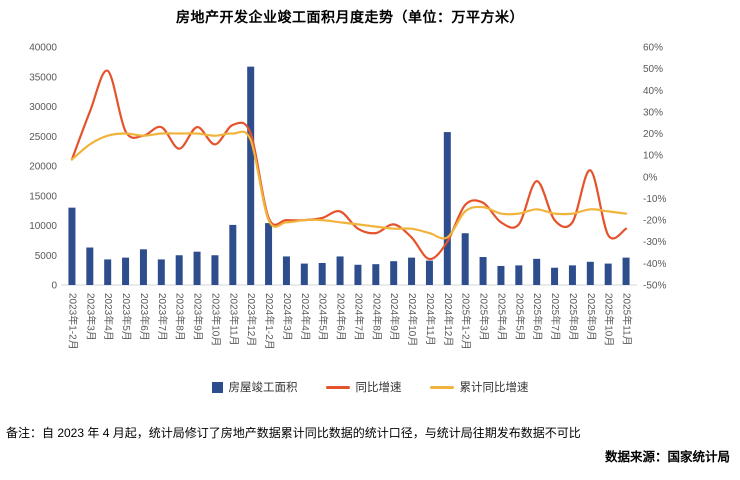 The image size is (740, 480). I want to click on x-axis-label: 2025年5月, so click(519, 317).